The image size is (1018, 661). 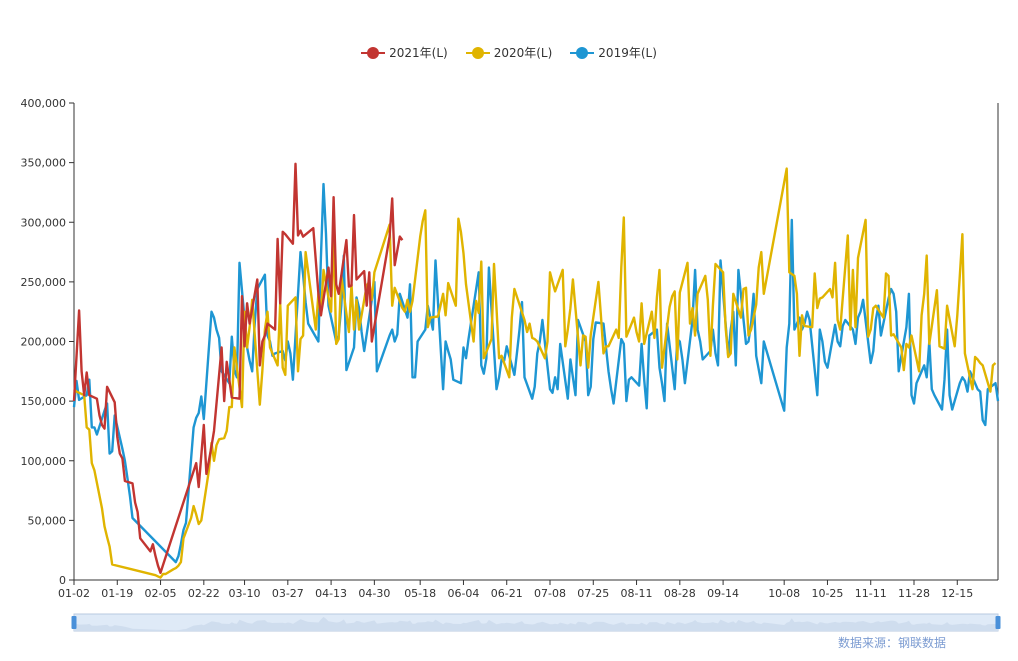 I want to click on legend-item: 2020年(L), so click(x=509, y=52).